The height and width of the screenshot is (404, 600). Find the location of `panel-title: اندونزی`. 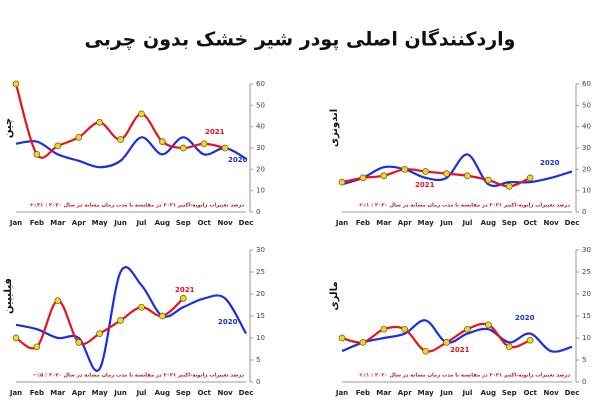

panel-title: اندونزی is located at coordinates (334, 128).